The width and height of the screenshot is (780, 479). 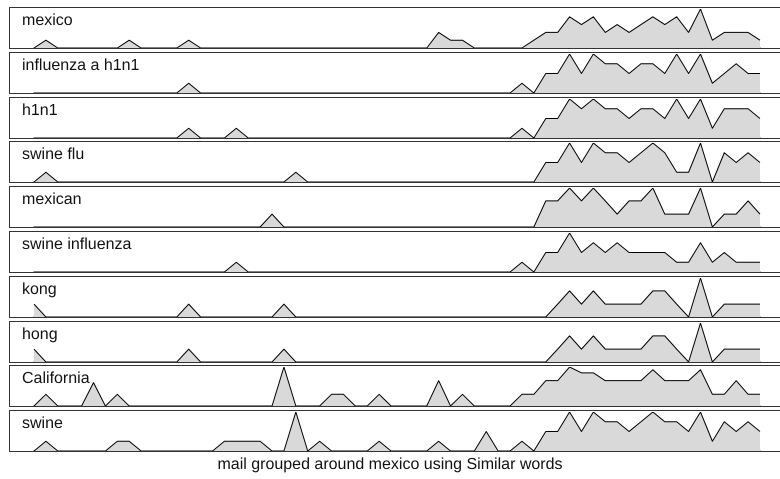 What do you see at coordinates (43, 423) in the screenshot?
I see `series-label: swine` at bounding box center [43, 423].